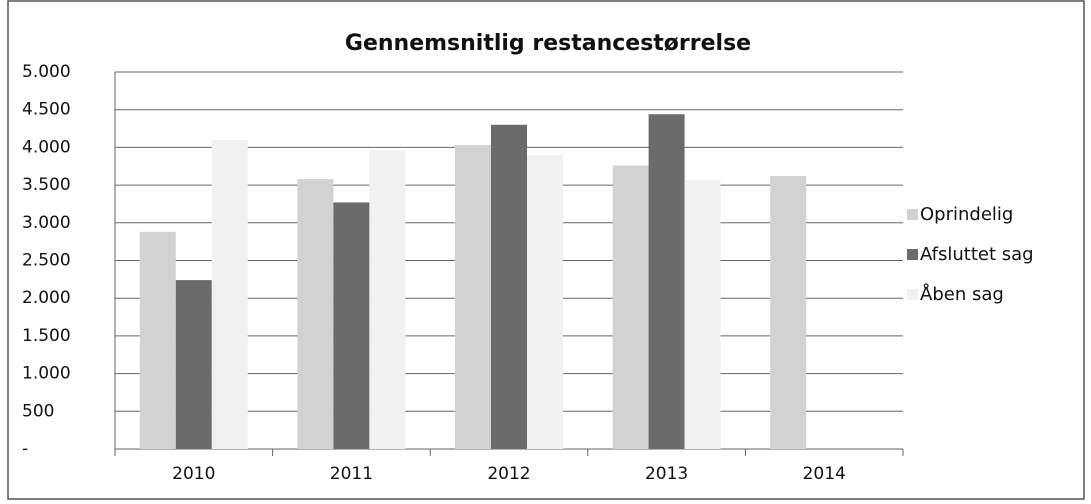  What do you see at coordinates (46, 336) in the screenshot?
I see `y-tick-label: 1.500` at bounding box center [46, 336].